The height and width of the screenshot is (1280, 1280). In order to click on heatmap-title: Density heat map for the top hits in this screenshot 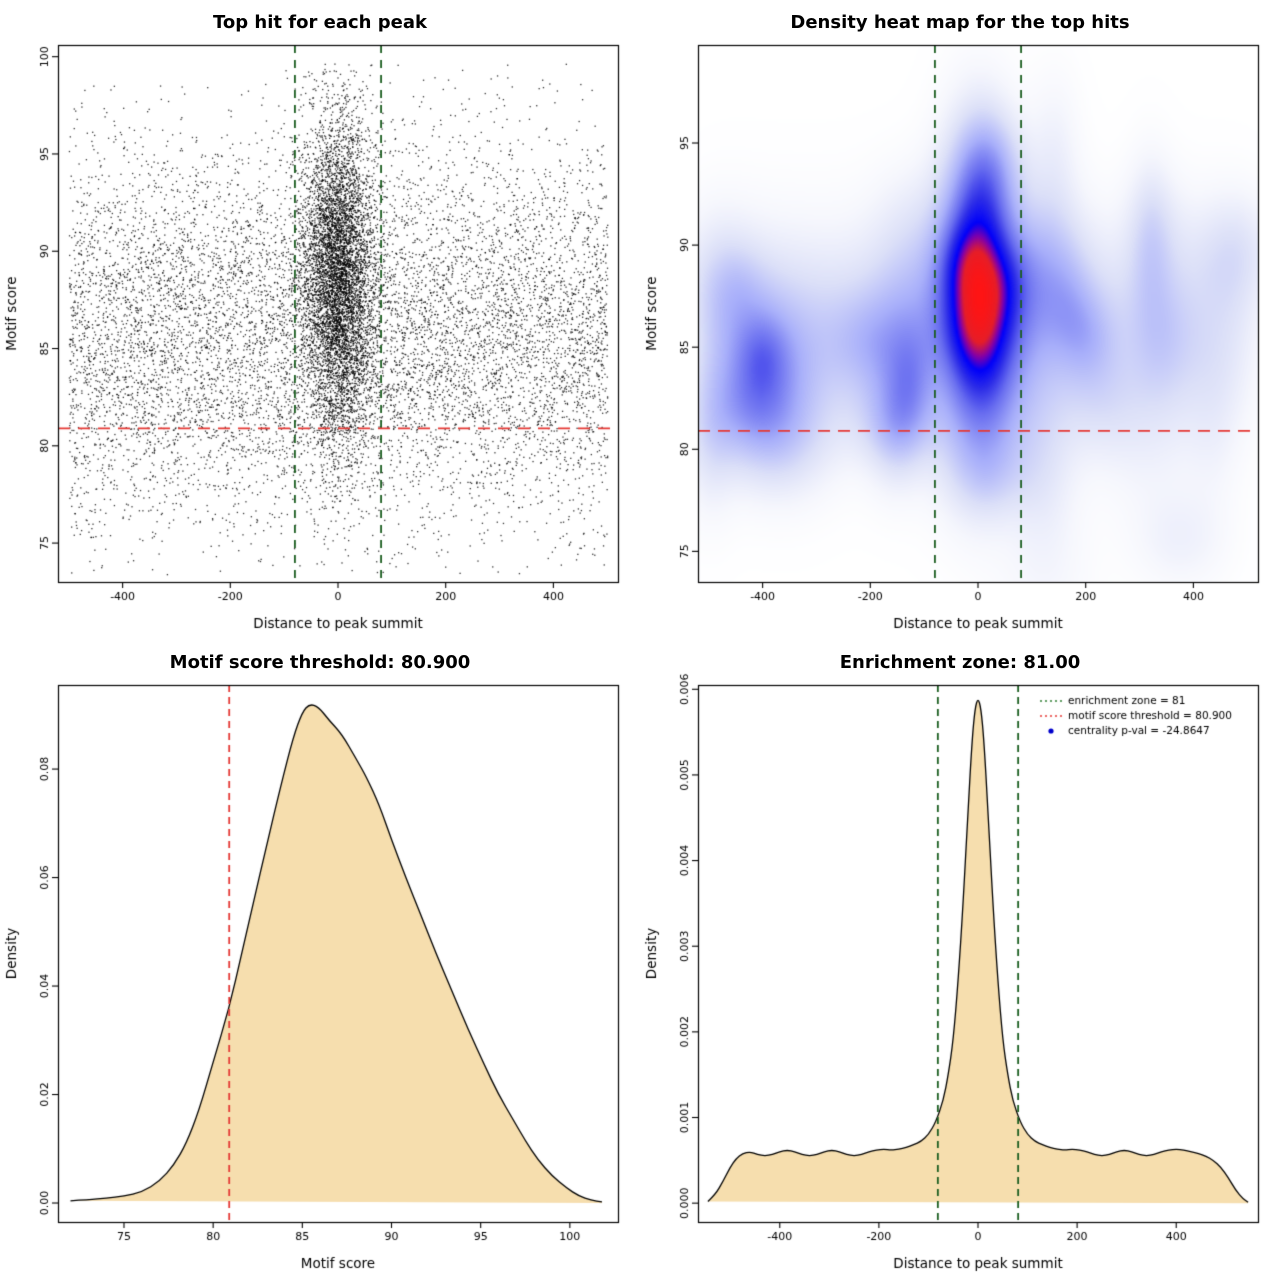, I will do `click(960, 22)`.